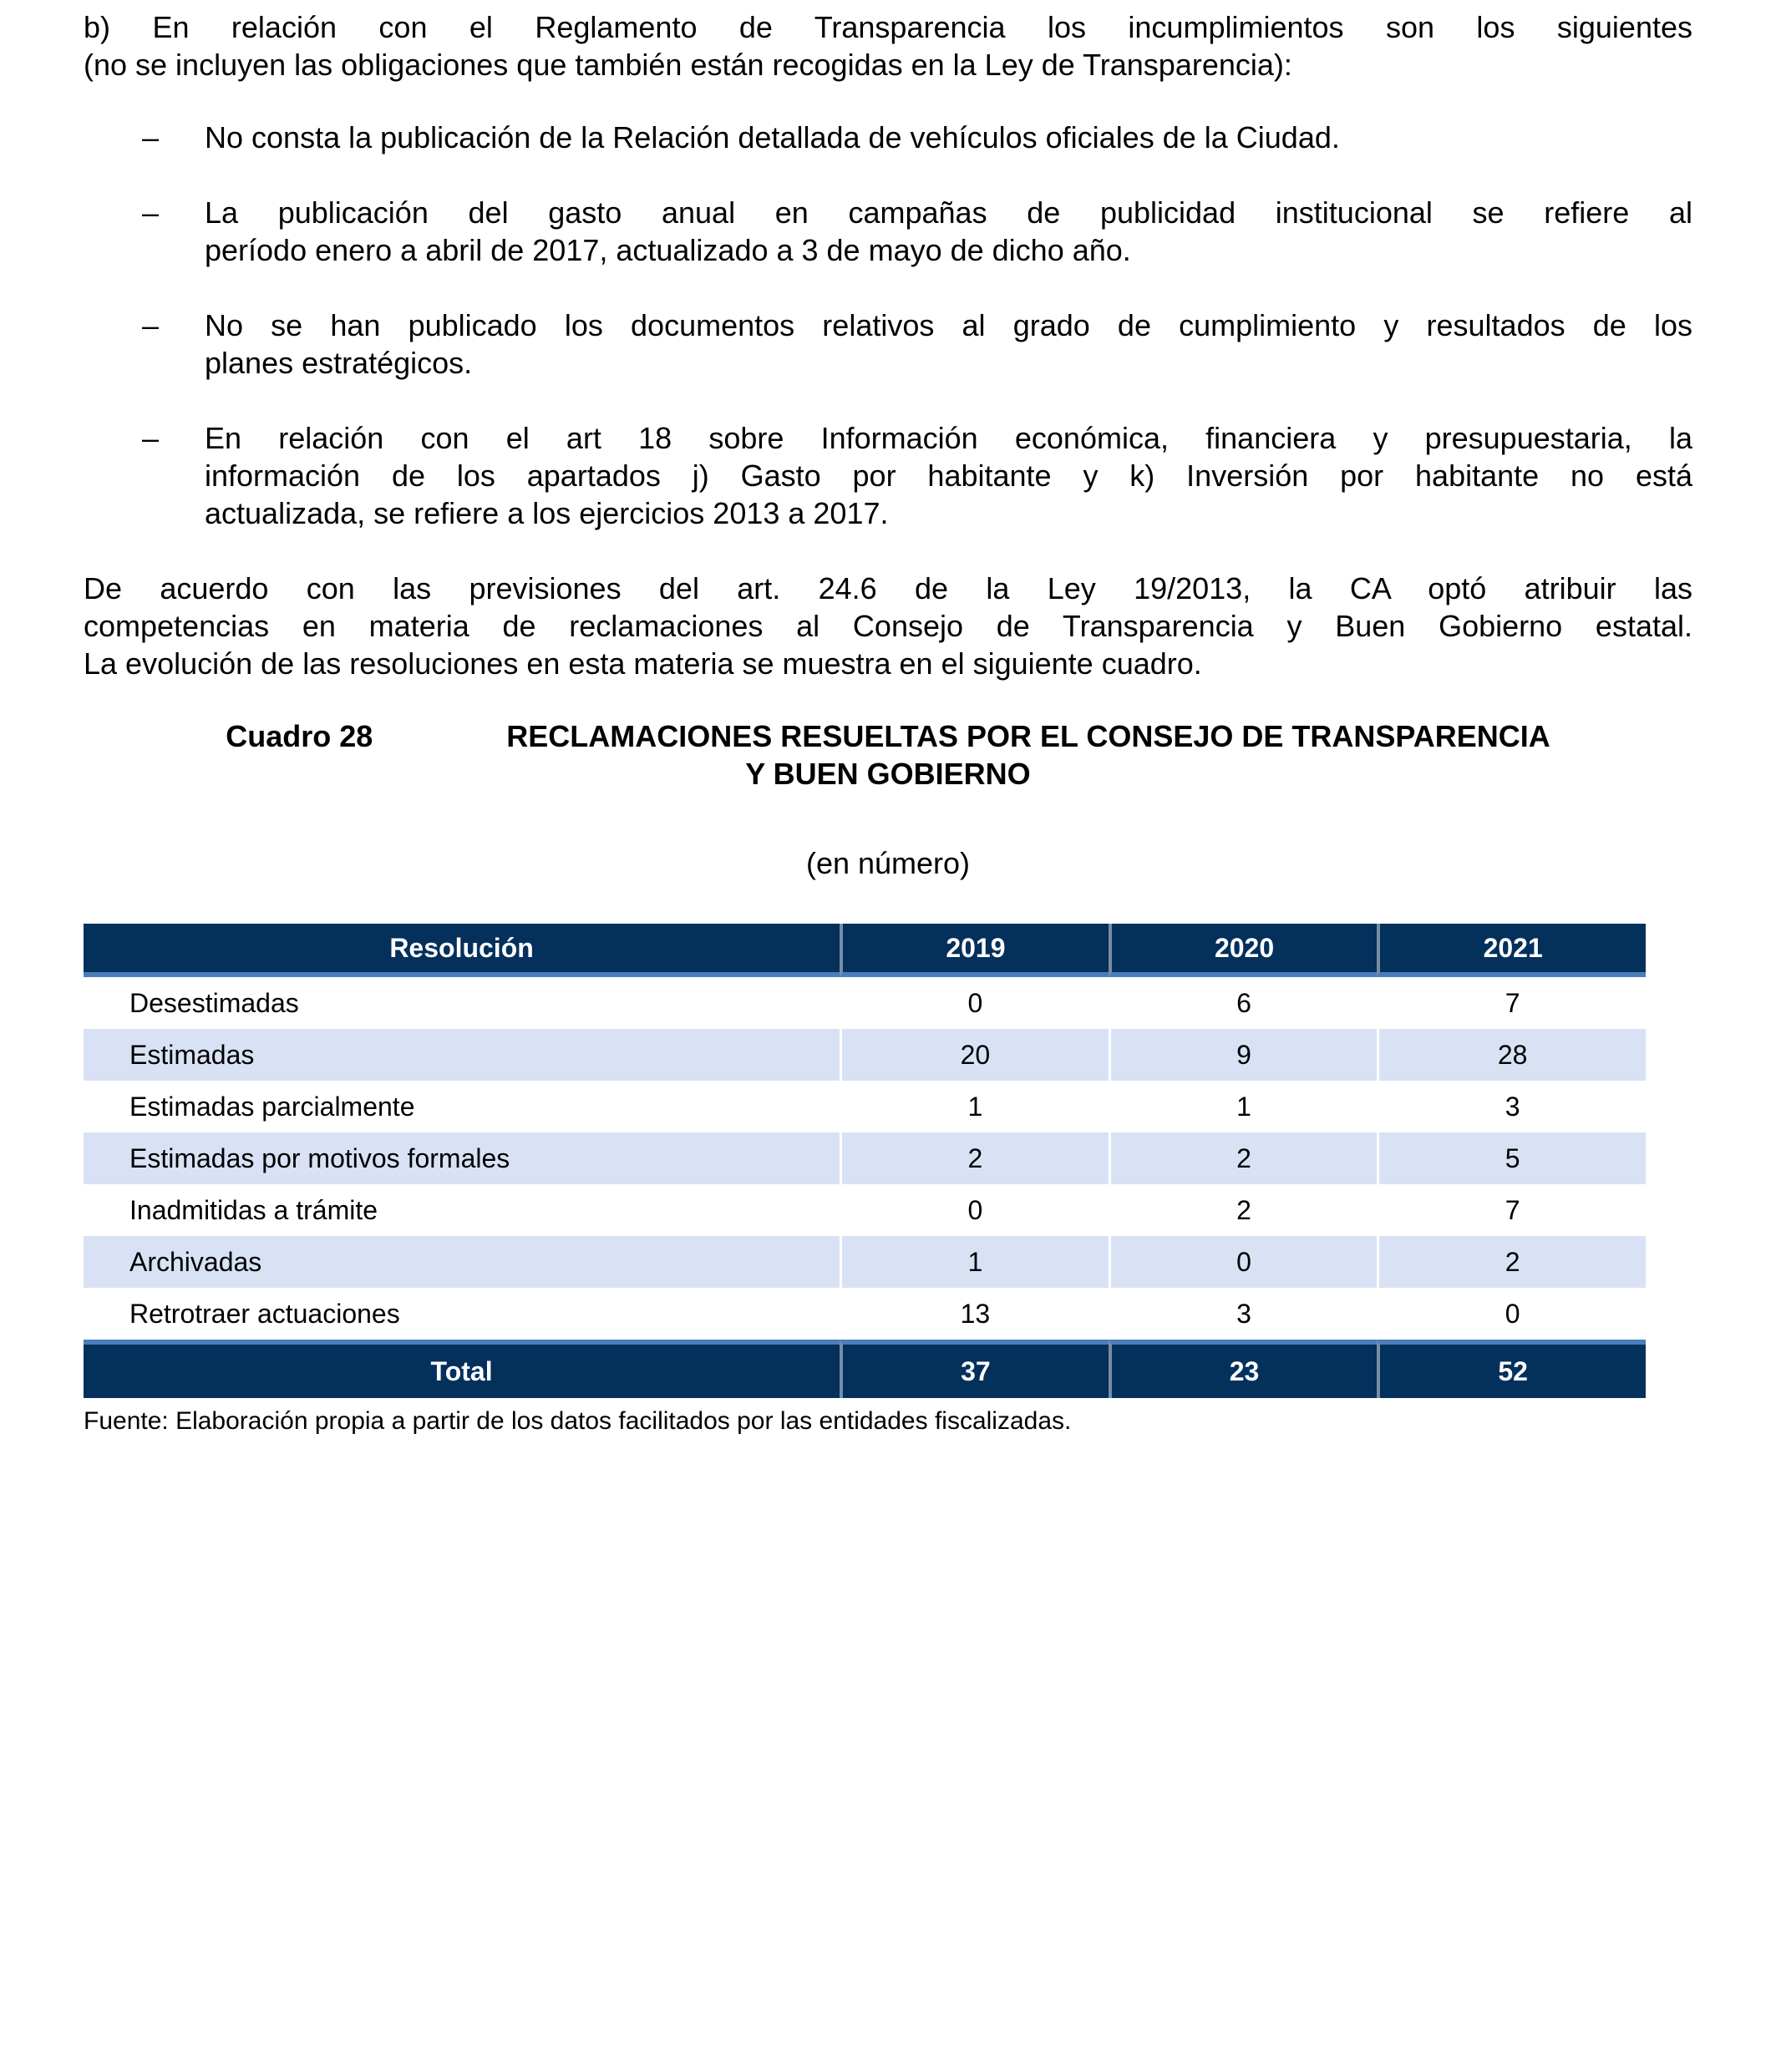  Describe the element at coordinates (975, 1055) in the screenshot. I see `row-value-2019: 20` at that location.